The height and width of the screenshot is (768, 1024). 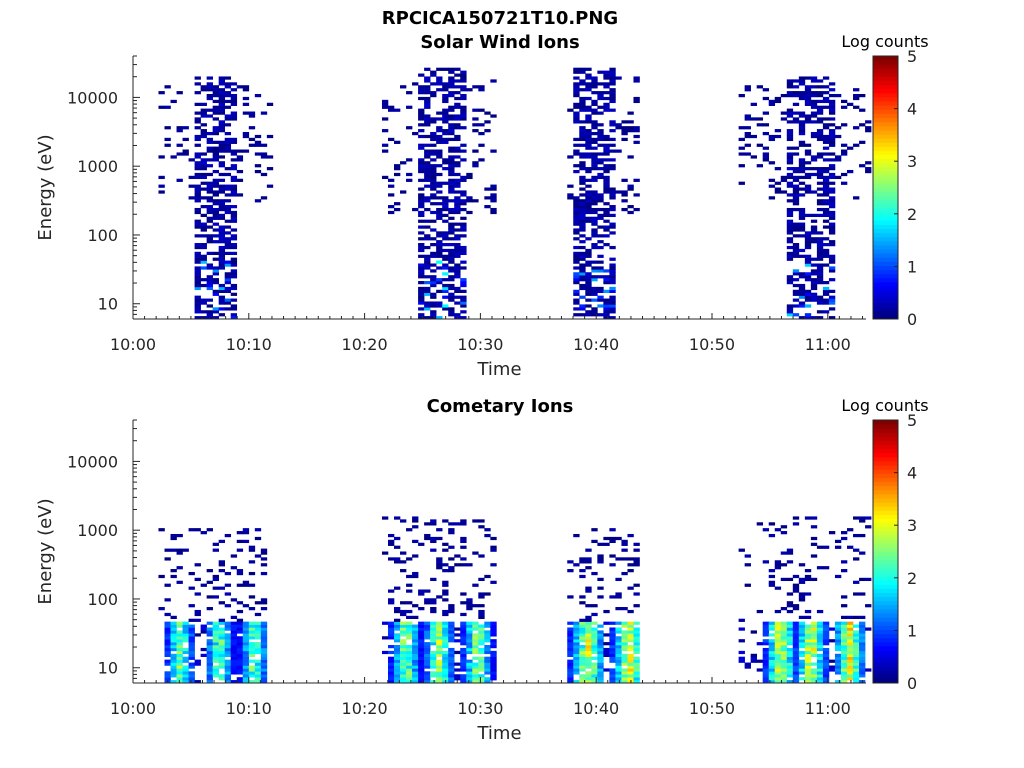 What do you see at coordinates (828, 344) in the screenshot?
I see `x-tick-label: 11:00` at bounding box center [828, 344].